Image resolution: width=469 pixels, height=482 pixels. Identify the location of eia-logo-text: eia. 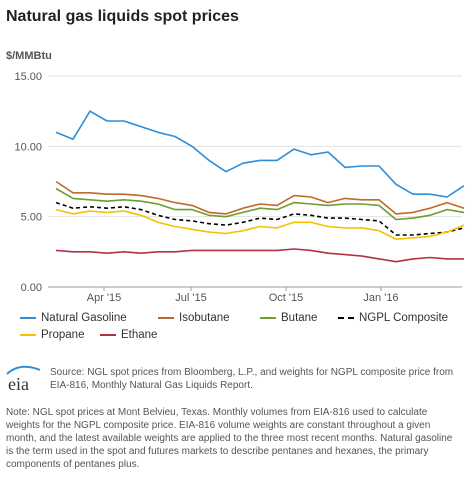
(18, 384).